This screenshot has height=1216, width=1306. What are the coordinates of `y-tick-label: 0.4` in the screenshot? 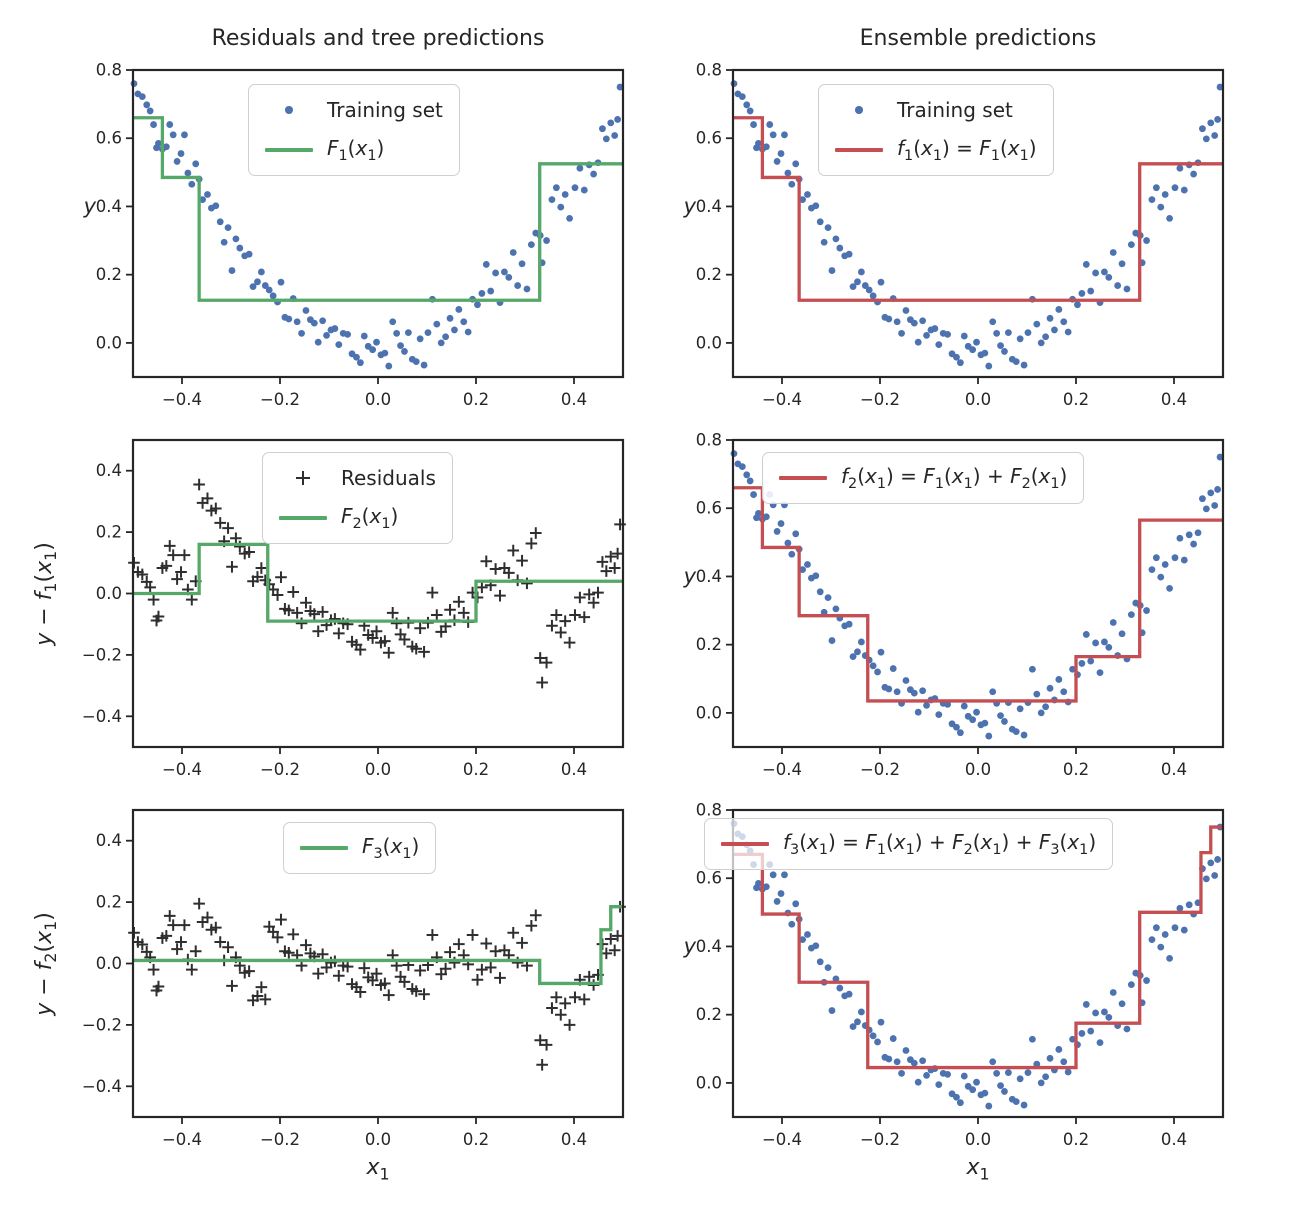 It's located at (709, 946).